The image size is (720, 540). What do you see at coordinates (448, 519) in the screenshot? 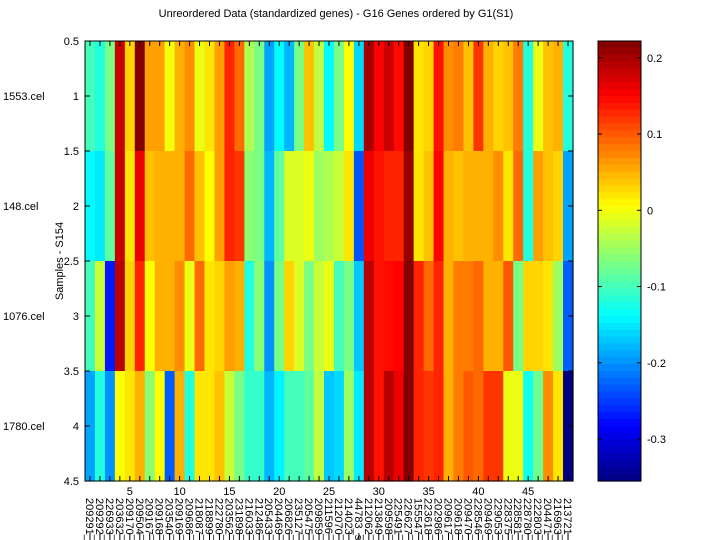
I see `column-label: 209617_` at bounding box center [448, 519].